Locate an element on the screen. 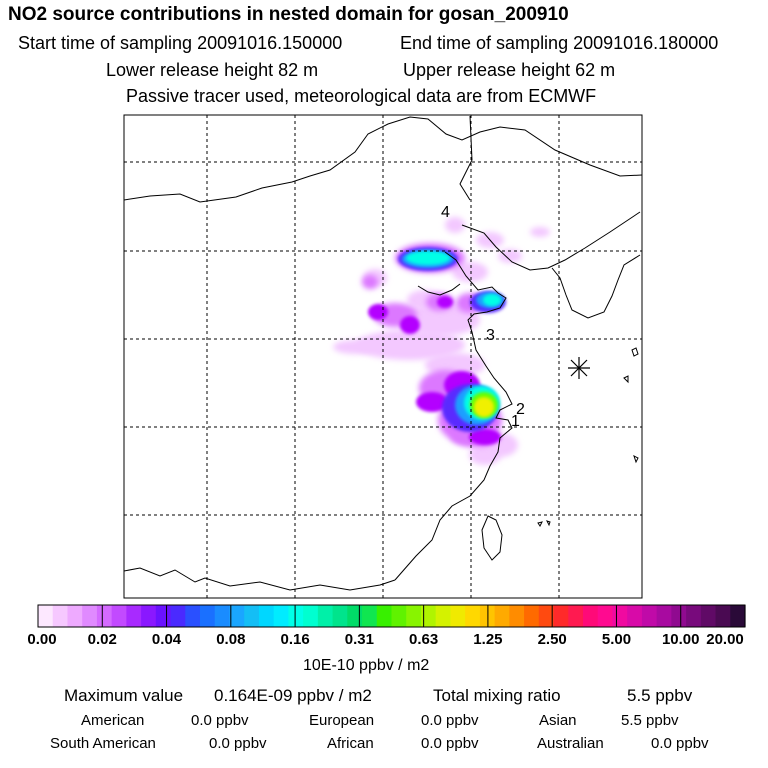  colorbar is located at coordinates (391, 616).